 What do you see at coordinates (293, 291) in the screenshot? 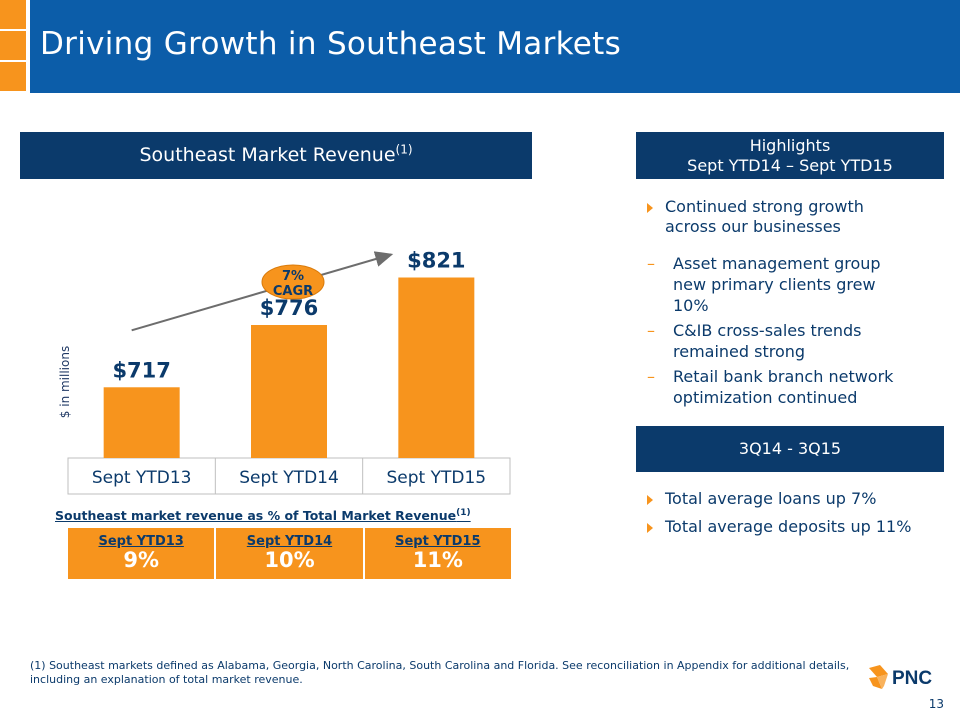
I see `cagr-label-text: CAGR` at bounding box center [293, 291].